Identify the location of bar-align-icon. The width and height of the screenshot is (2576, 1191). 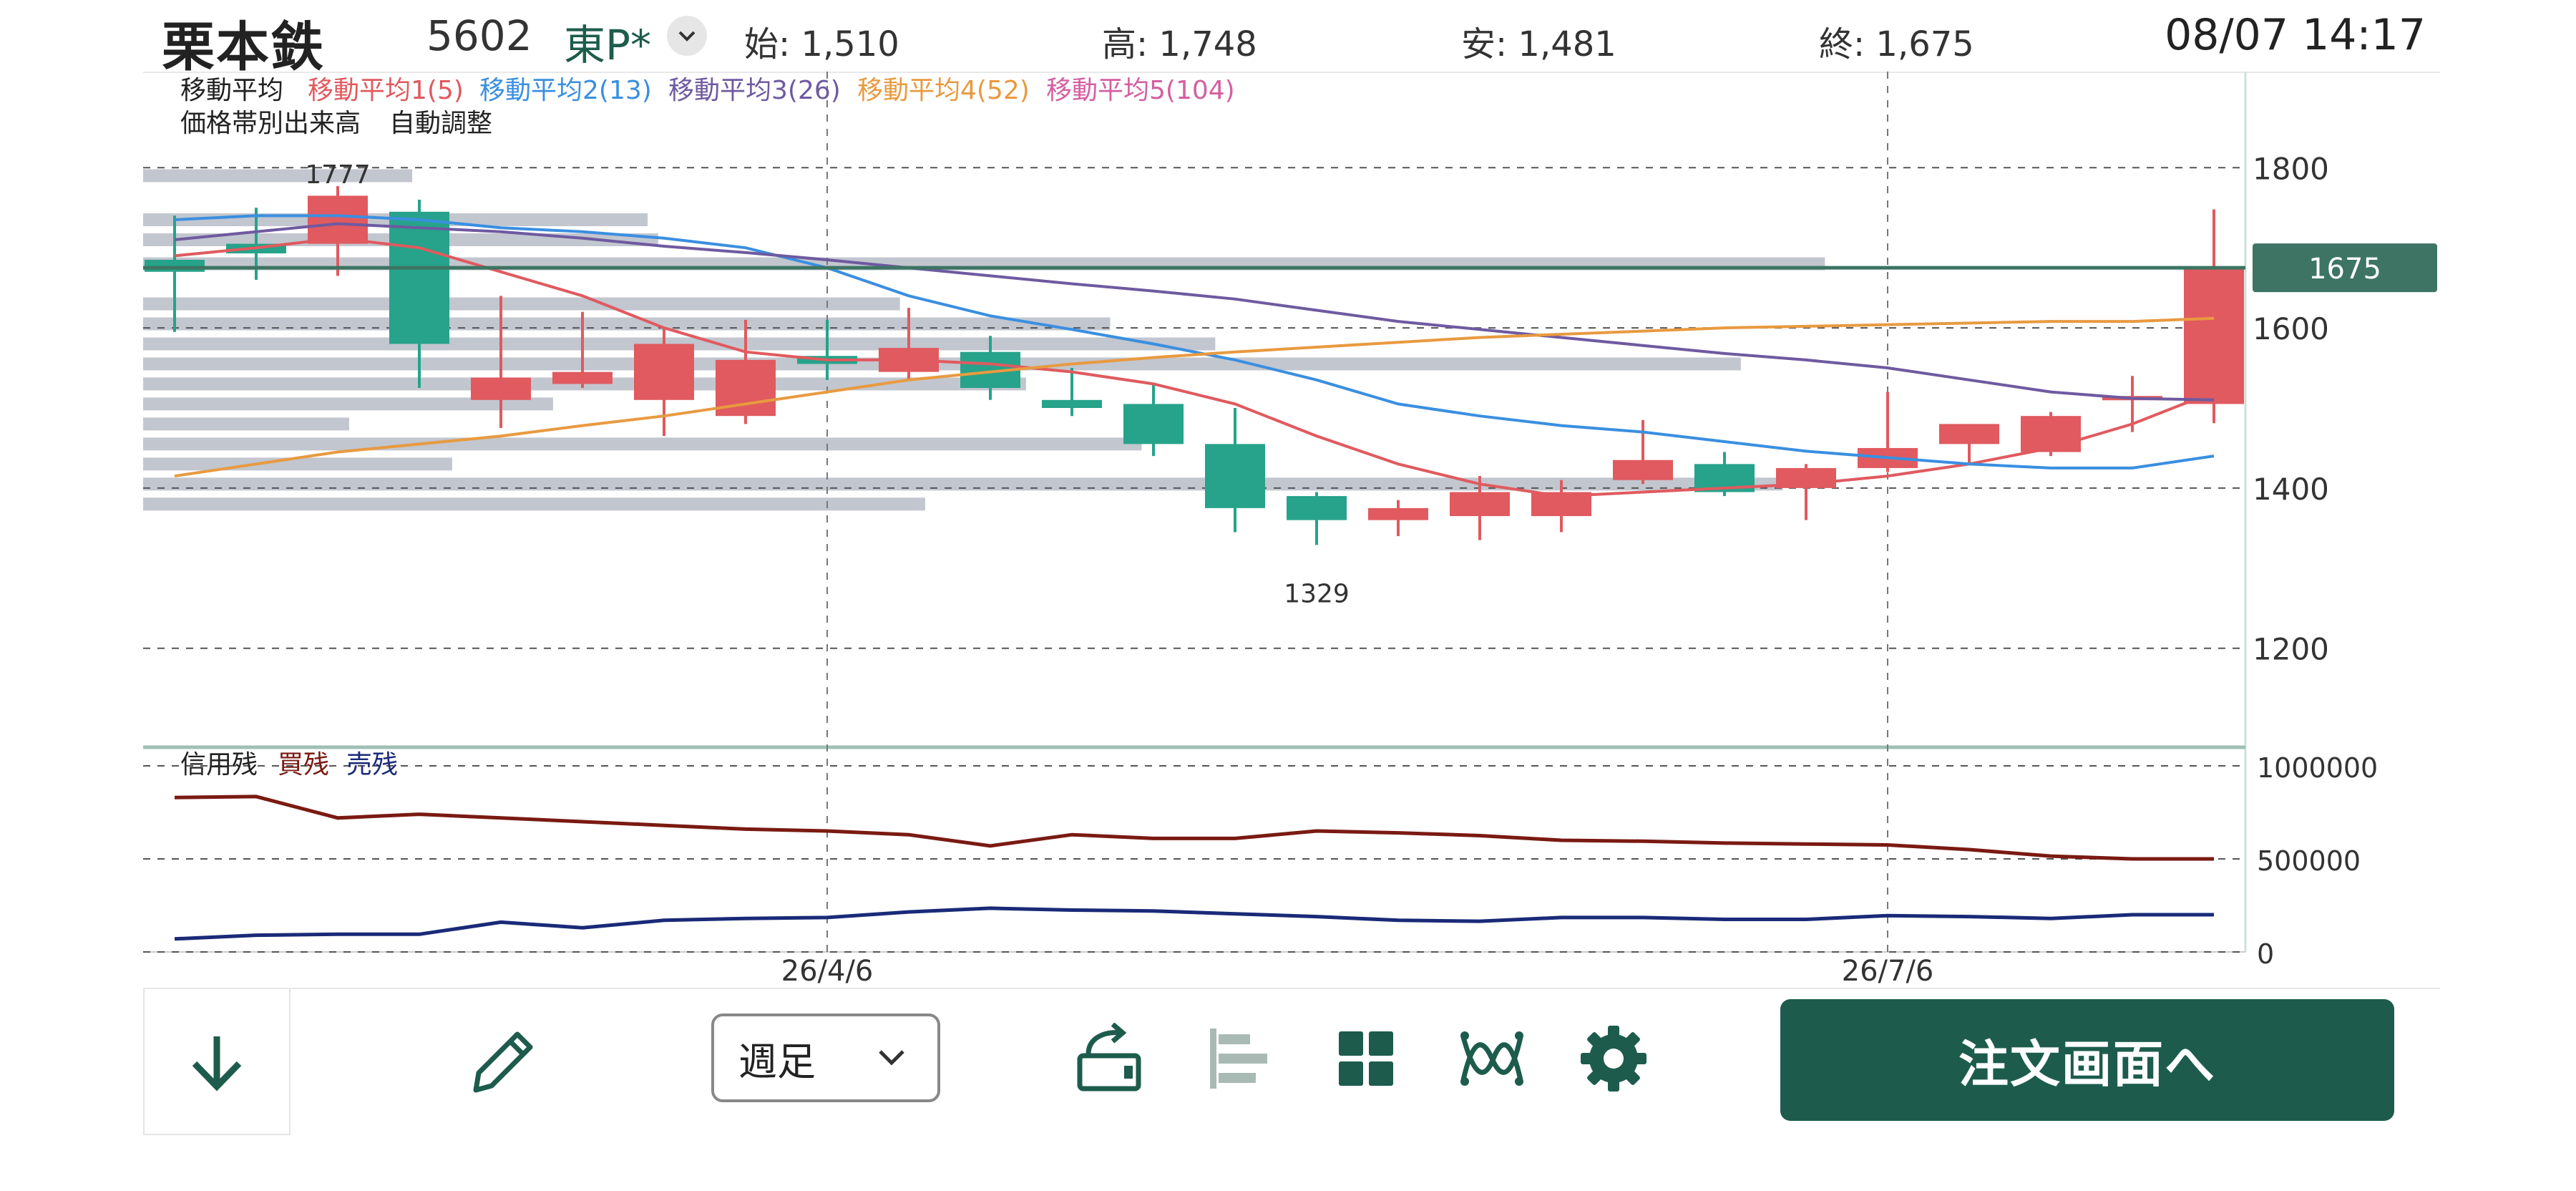
(1238, 1059).